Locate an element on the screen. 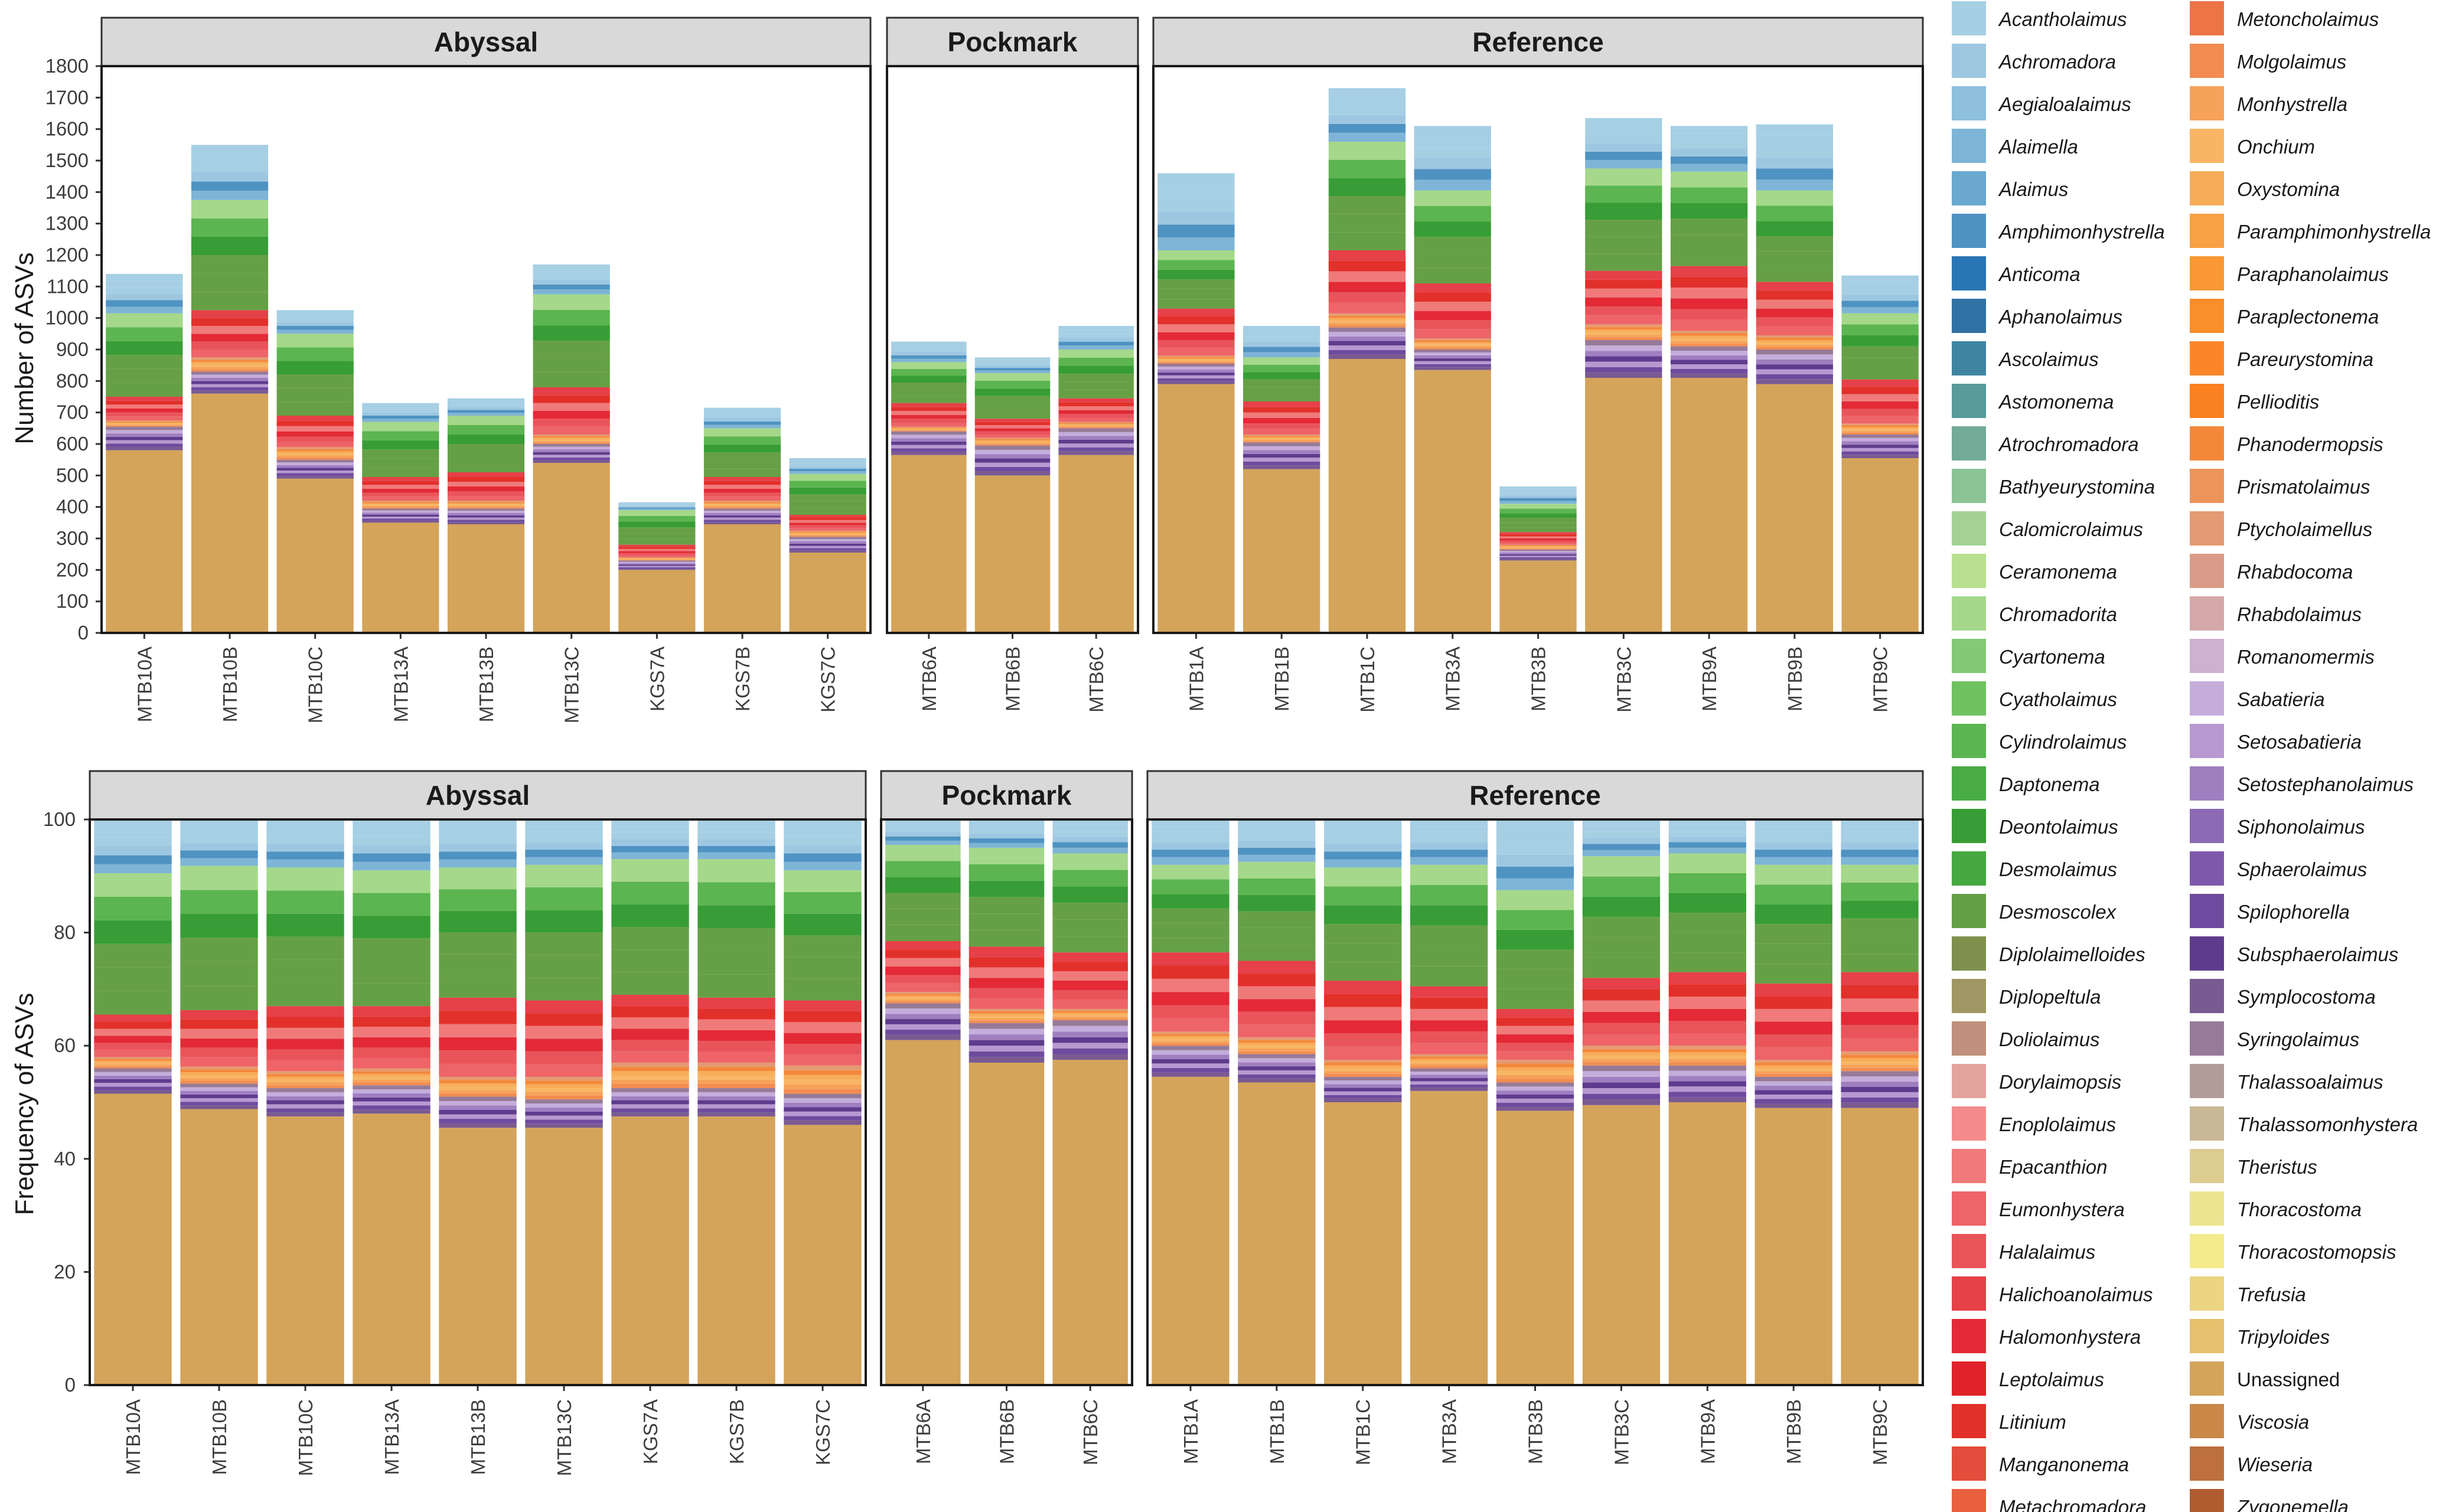  bottom-bar-segment-MTB3B is located at coordinates (1535, 1108).